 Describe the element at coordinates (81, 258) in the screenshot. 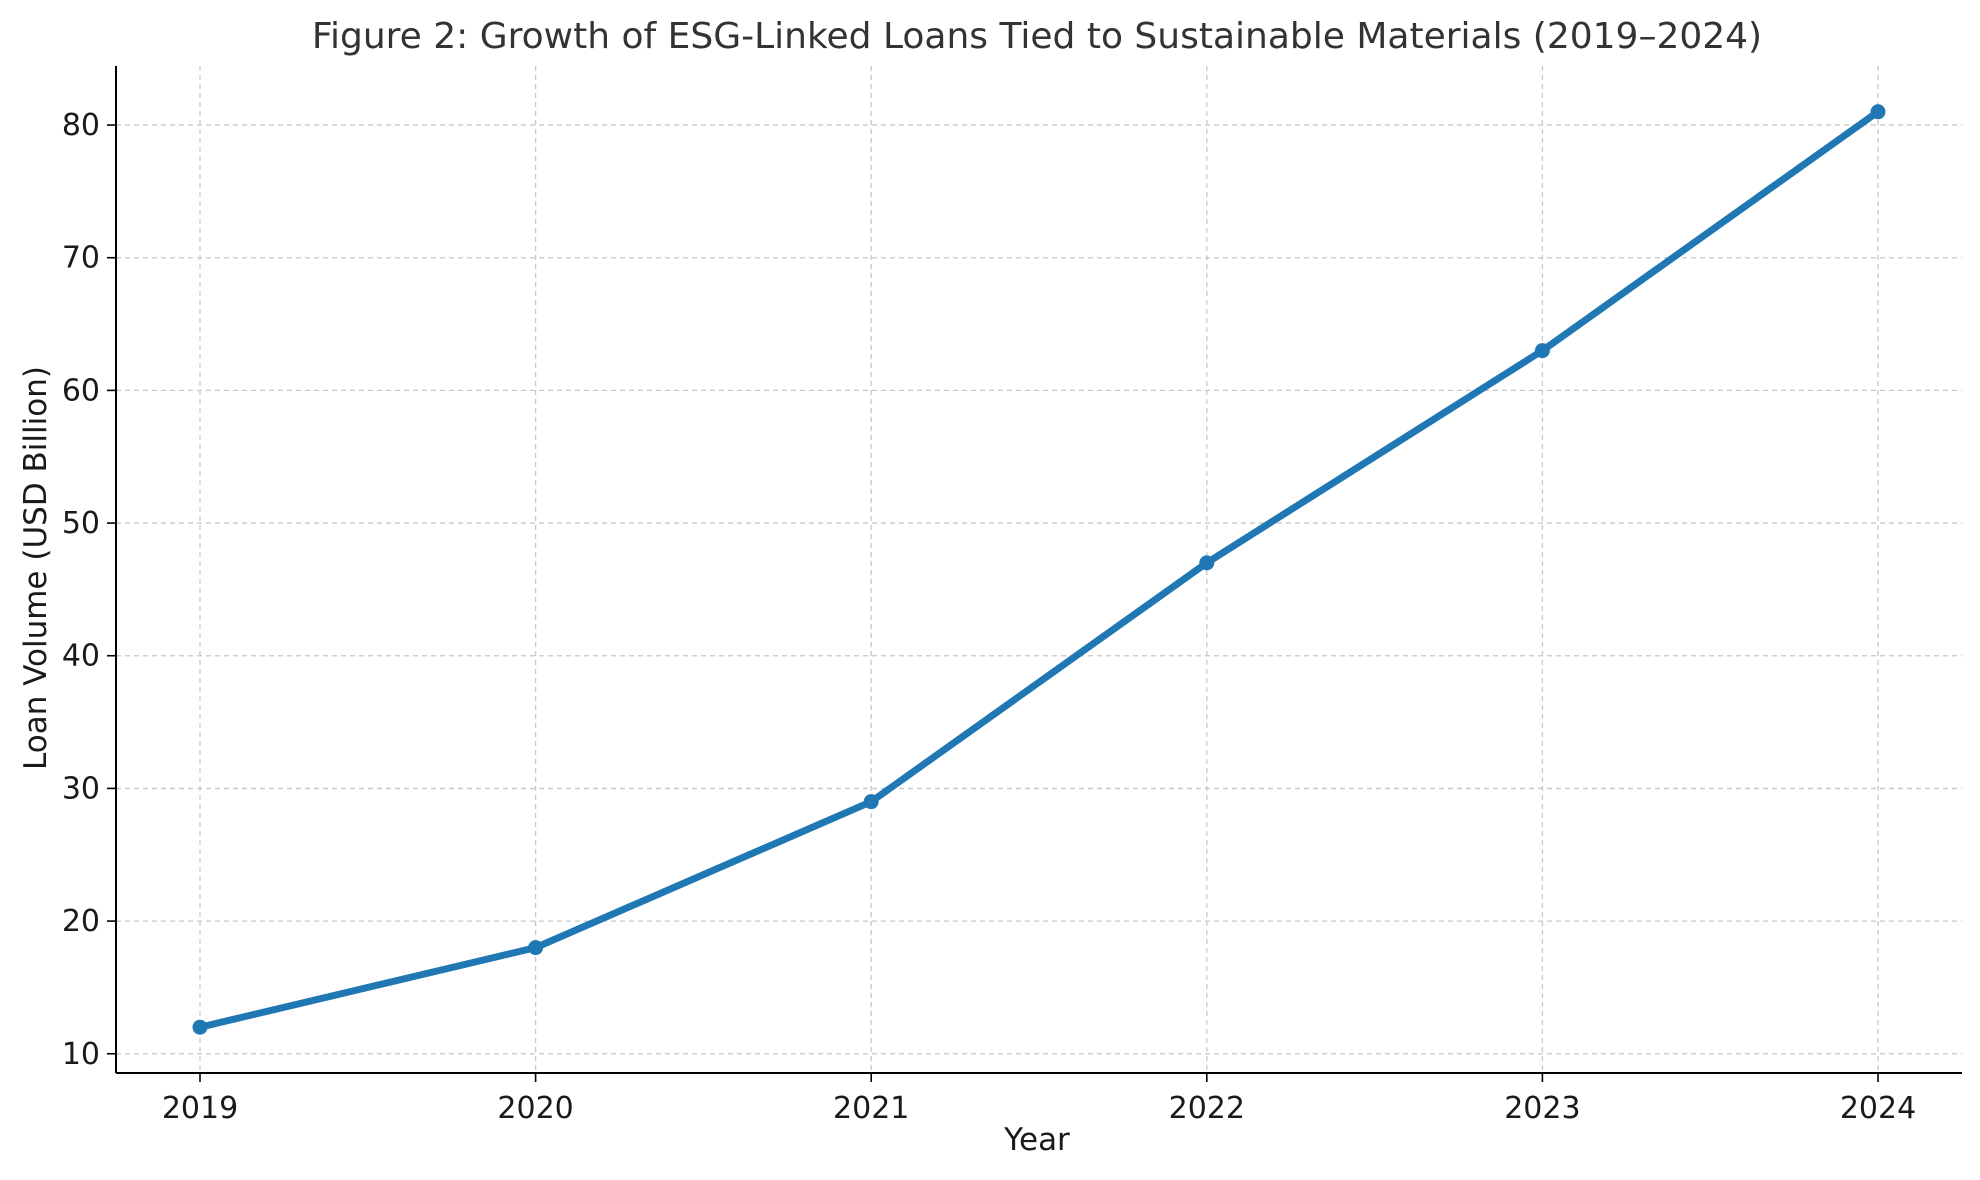

I see `y-tick-label: 70` at that location.